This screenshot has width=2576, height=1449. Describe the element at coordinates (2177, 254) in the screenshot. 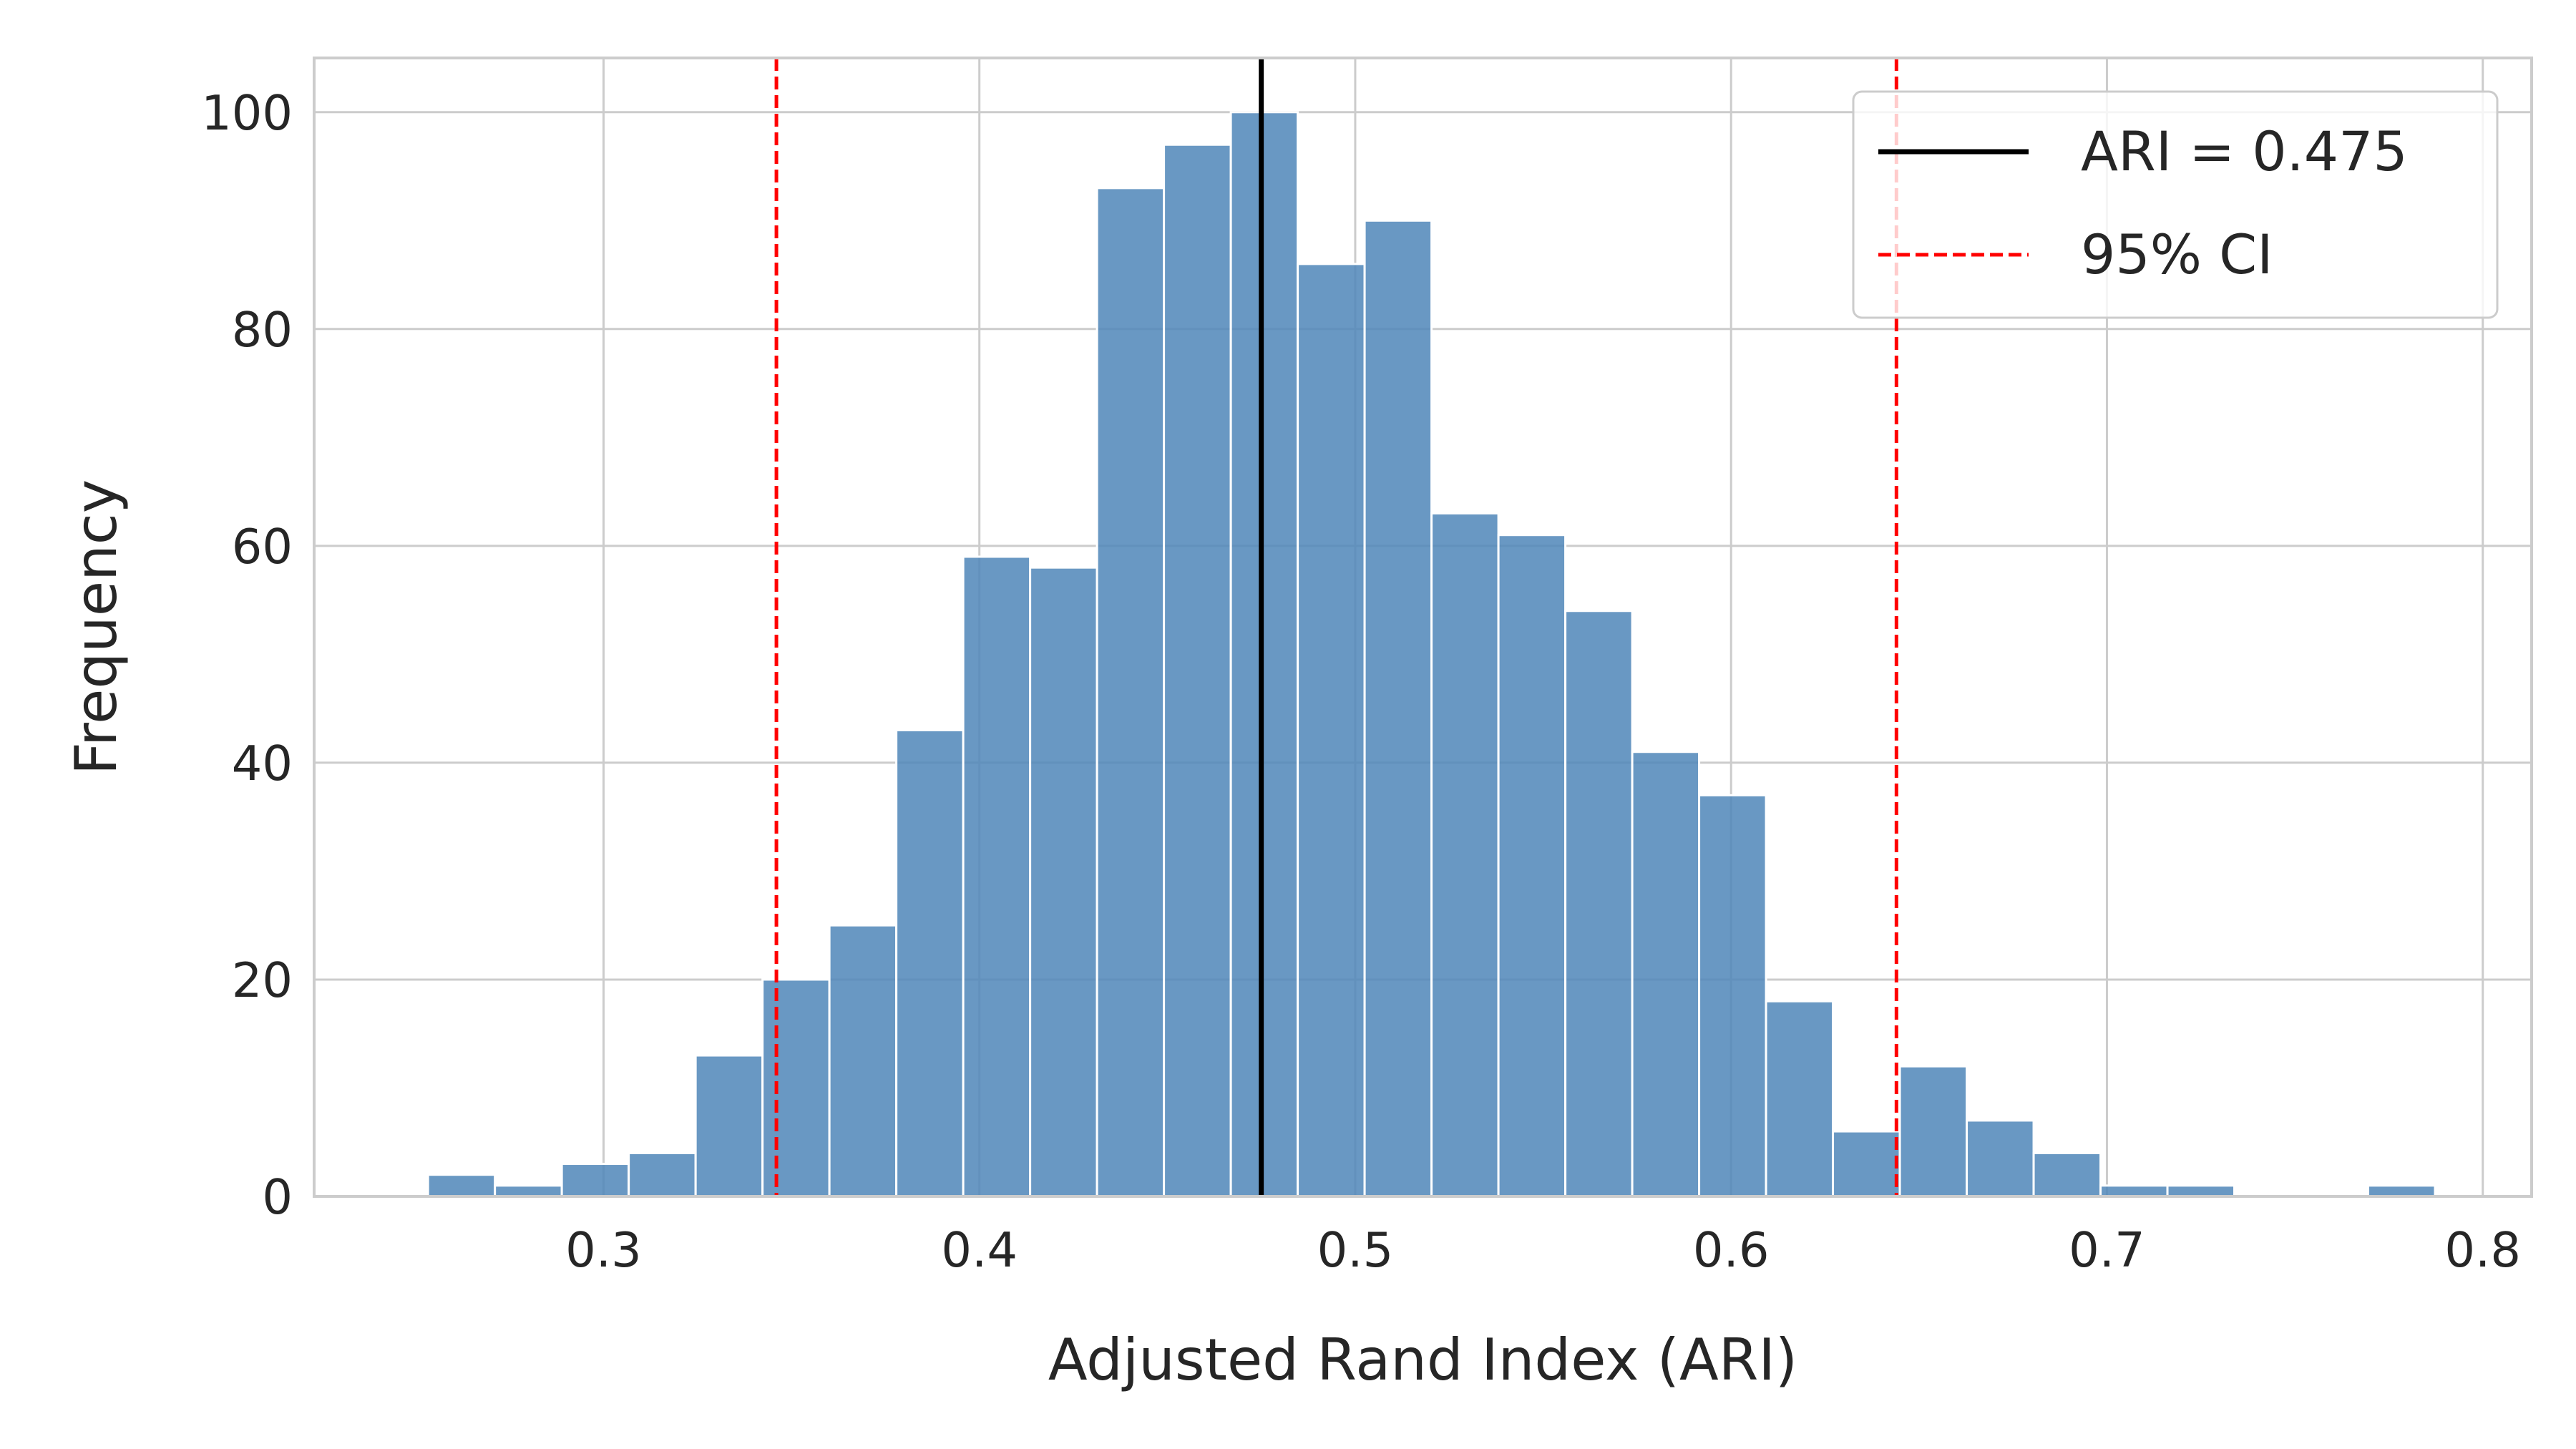

I see `legend-label-1: 95% CI` at that location.